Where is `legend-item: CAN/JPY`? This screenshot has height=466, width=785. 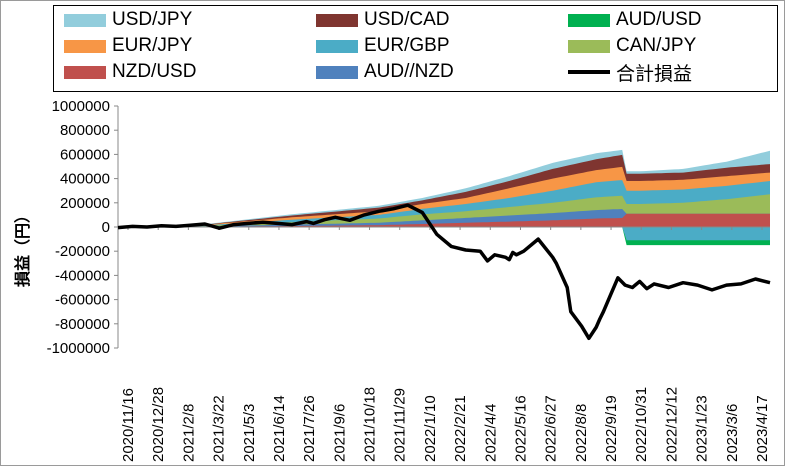 legend-item: CAN/JPY is located at coordinates (632, 46).